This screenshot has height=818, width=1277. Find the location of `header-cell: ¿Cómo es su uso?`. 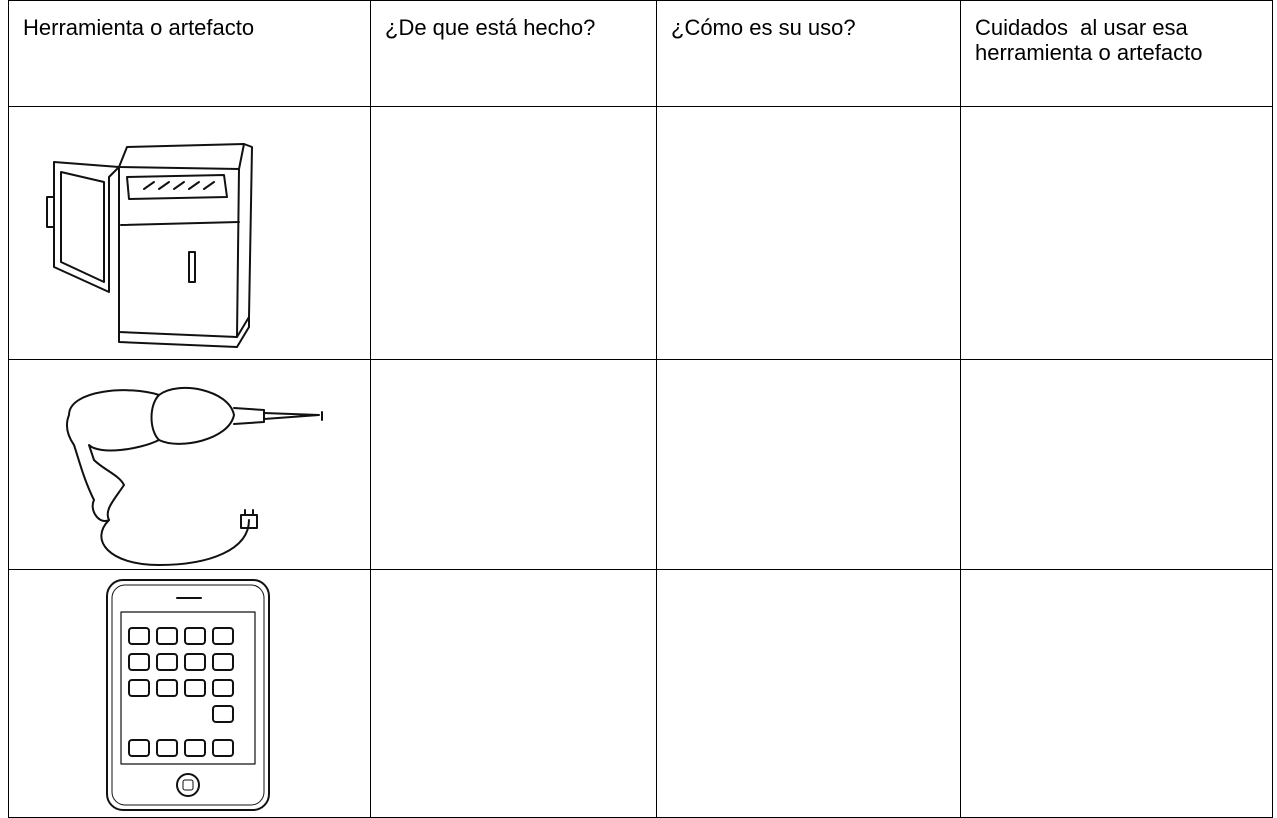

header-cell: ¿Cómo es su uso? is located at coordinates (808, 53).